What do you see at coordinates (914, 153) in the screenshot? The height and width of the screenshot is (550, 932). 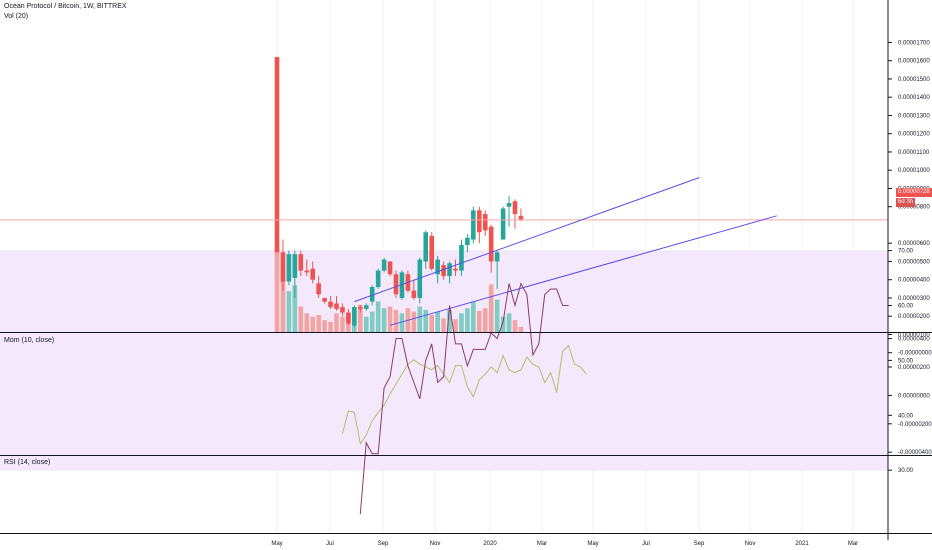 I see `y-tick-label: 0.00001100` at bounding box center [914, 153].